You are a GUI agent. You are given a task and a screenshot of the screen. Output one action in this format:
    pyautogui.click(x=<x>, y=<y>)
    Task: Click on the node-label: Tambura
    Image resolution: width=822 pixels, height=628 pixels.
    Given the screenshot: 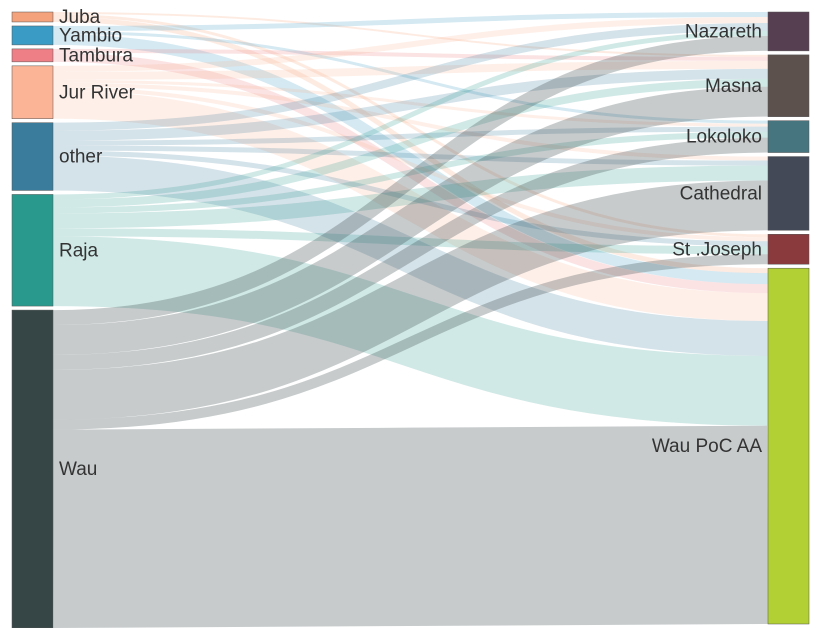 What is the action you would take?
    pyautogui.click(x=96, y=55)
    